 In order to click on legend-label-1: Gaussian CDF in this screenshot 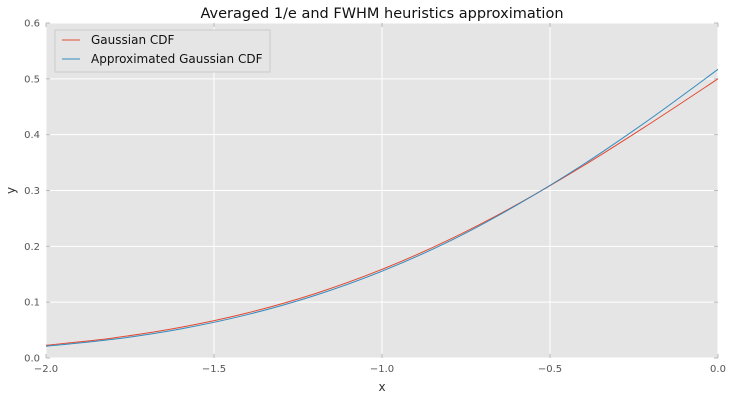, I will do `click(132, 40)`.